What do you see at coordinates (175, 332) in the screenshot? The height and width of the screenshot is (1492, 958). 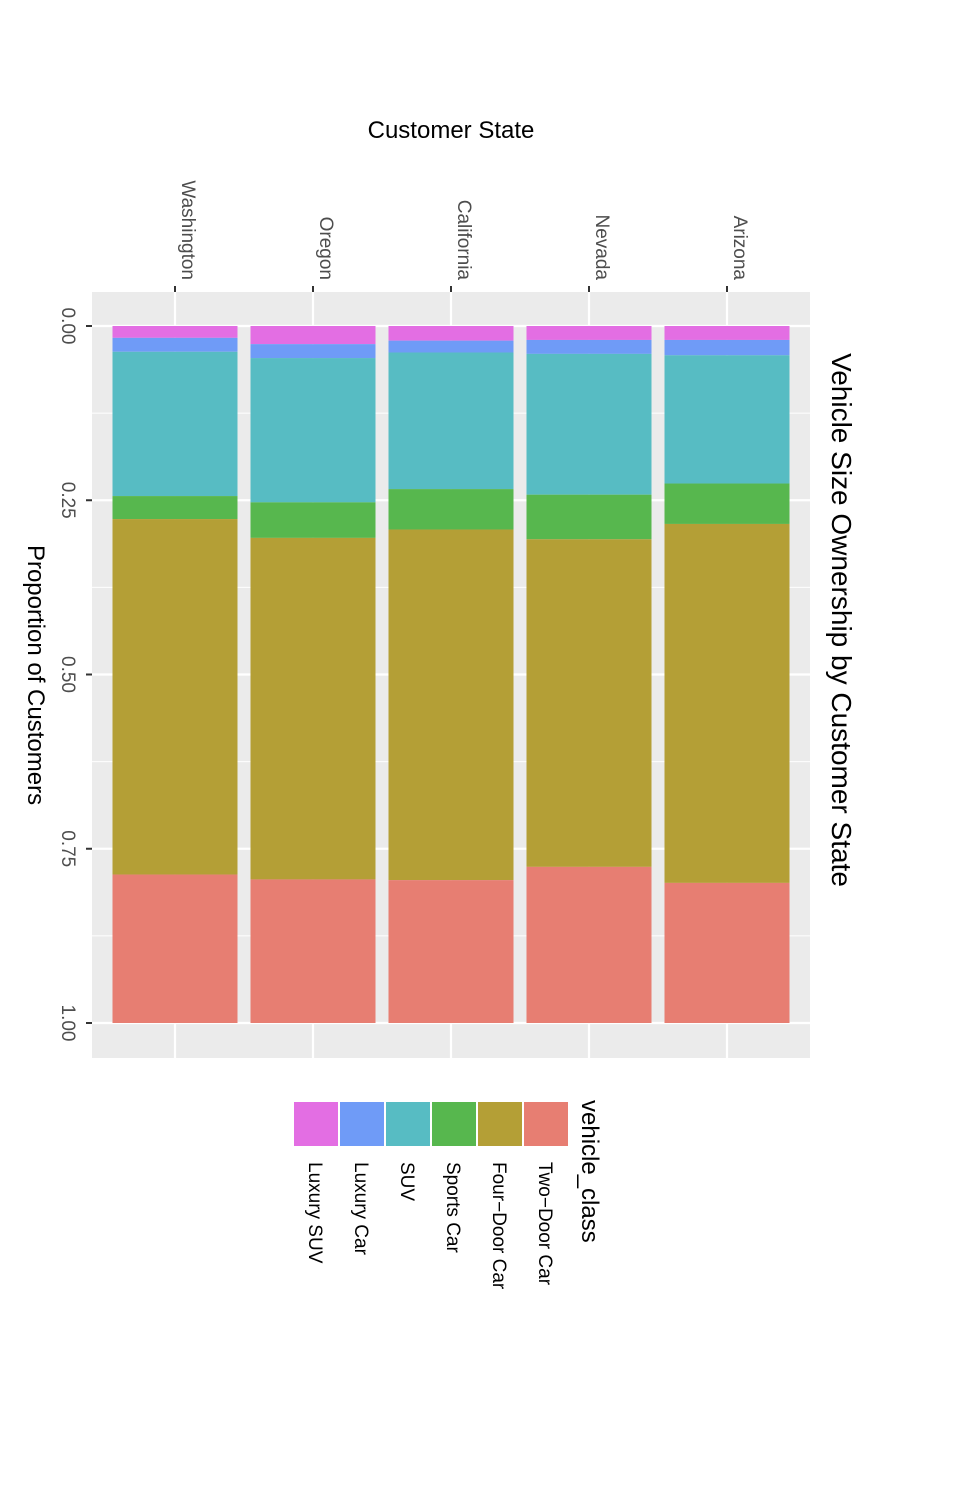 I see `bar-segment-luxury-suv-washington` at bounding box center [175, 332].